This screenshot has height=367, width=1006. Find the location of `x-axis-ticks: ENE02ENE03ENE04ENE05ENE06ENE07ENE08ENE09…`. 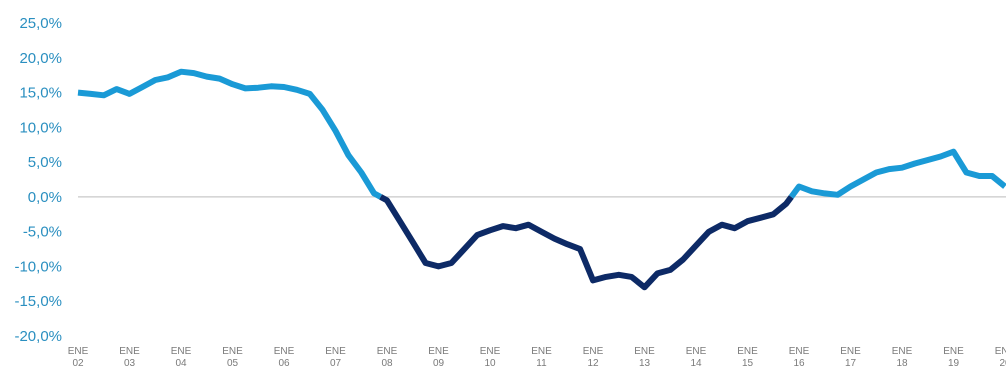

x-axis-ticks: ENE02ENE03ENE04ENE05ENE06ENE07ENE08ENE09… is located at coordinates (537, 356).